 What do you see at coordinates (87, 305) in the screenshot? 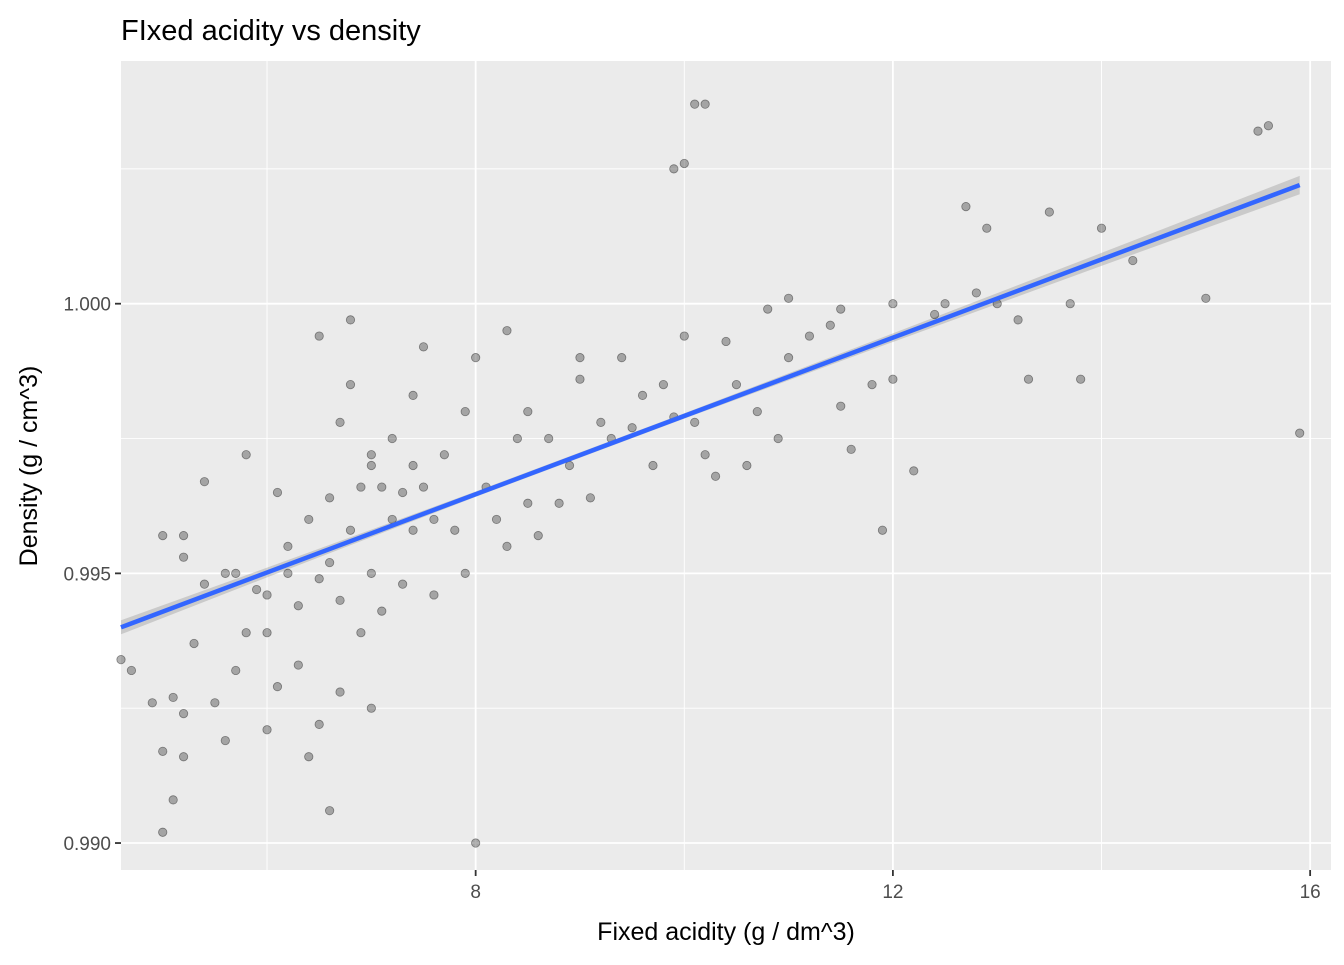
I see `y-tick-label: 1.000` at bounding box center [87, 305].